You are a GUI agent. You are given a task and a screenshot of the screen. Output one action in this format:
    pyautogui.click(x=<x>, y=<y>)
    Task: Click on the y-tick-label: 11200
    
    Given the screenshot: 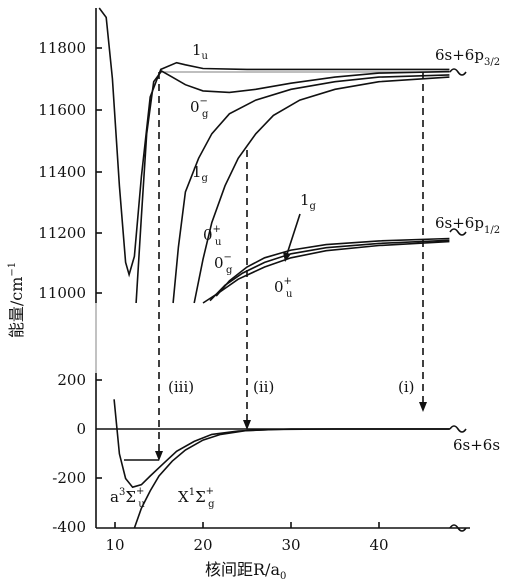 What is the action you would take?
    pyautogui.click(x=62, y=233)
    